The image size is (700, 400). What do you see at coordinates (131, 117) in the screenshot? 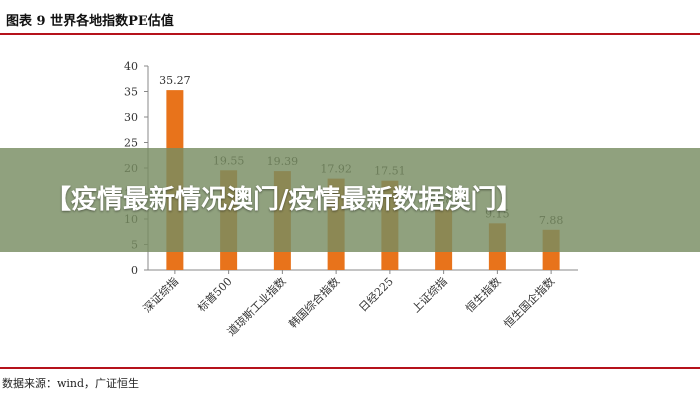
I see `y-tick-label: 30` at bounding box center [131, 117].